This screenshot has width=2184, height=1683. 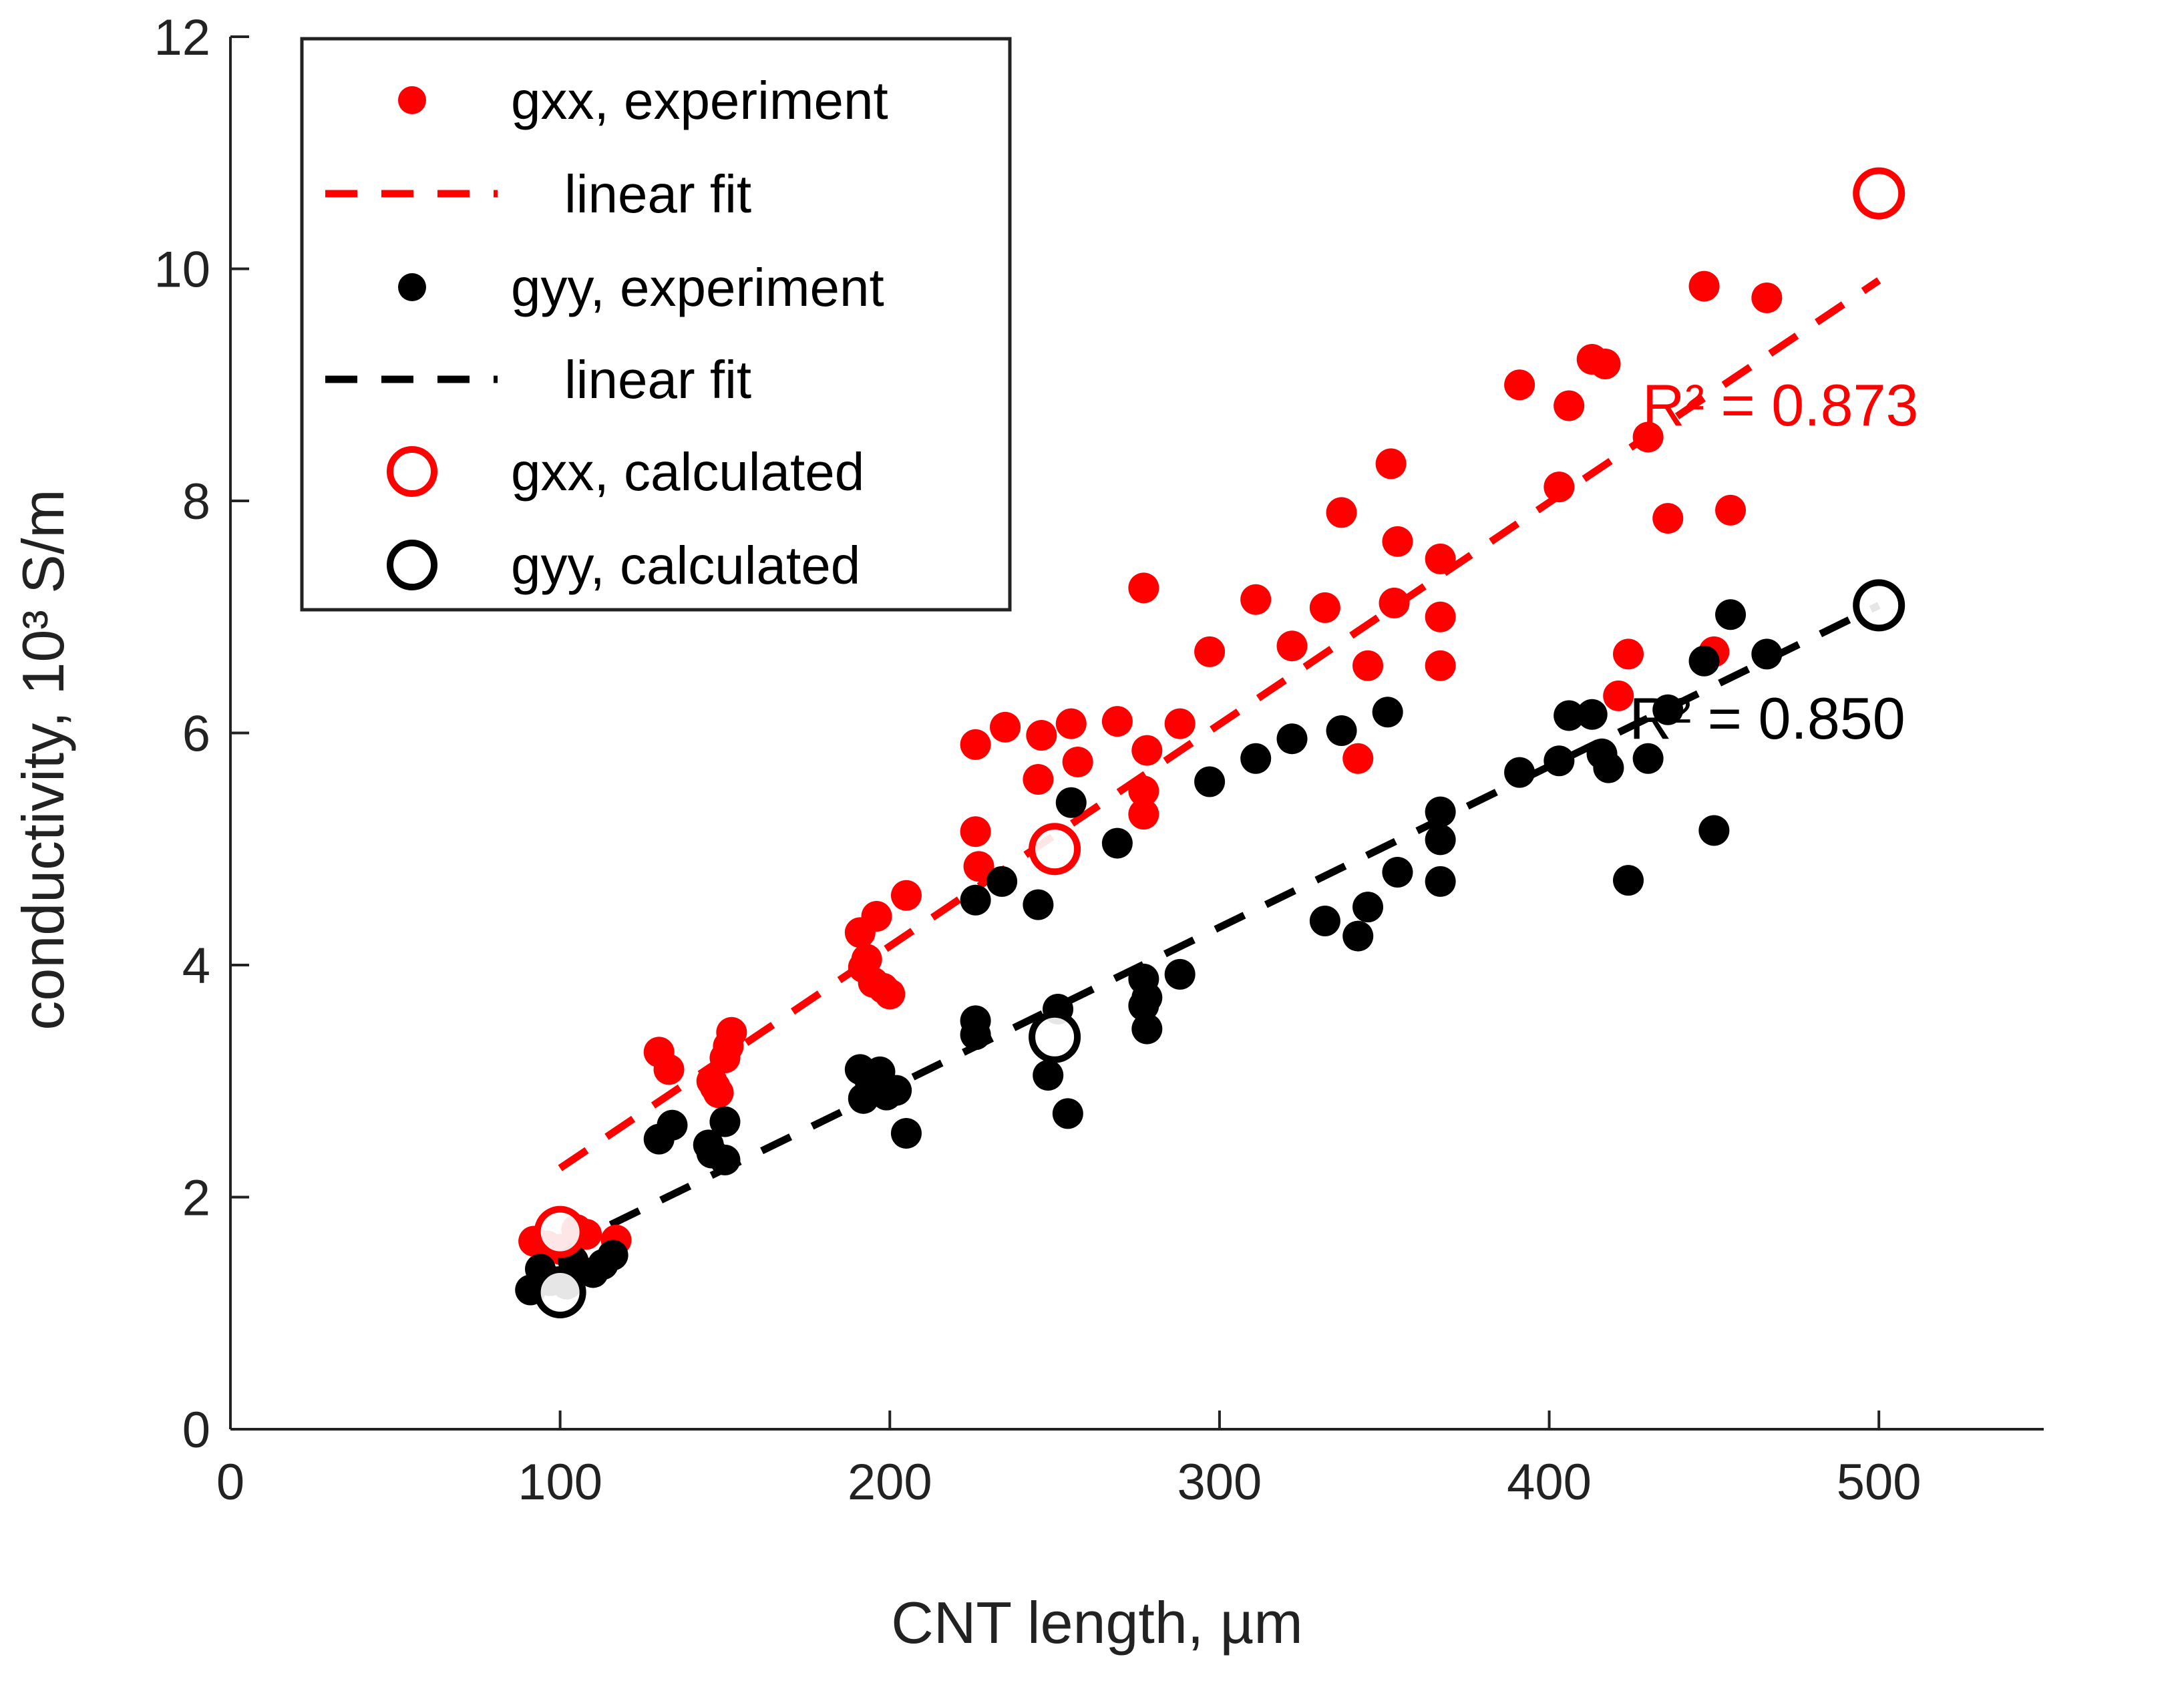 I want to click on r-squared-label: R² = 0.850, so click(x=1767, y=718).